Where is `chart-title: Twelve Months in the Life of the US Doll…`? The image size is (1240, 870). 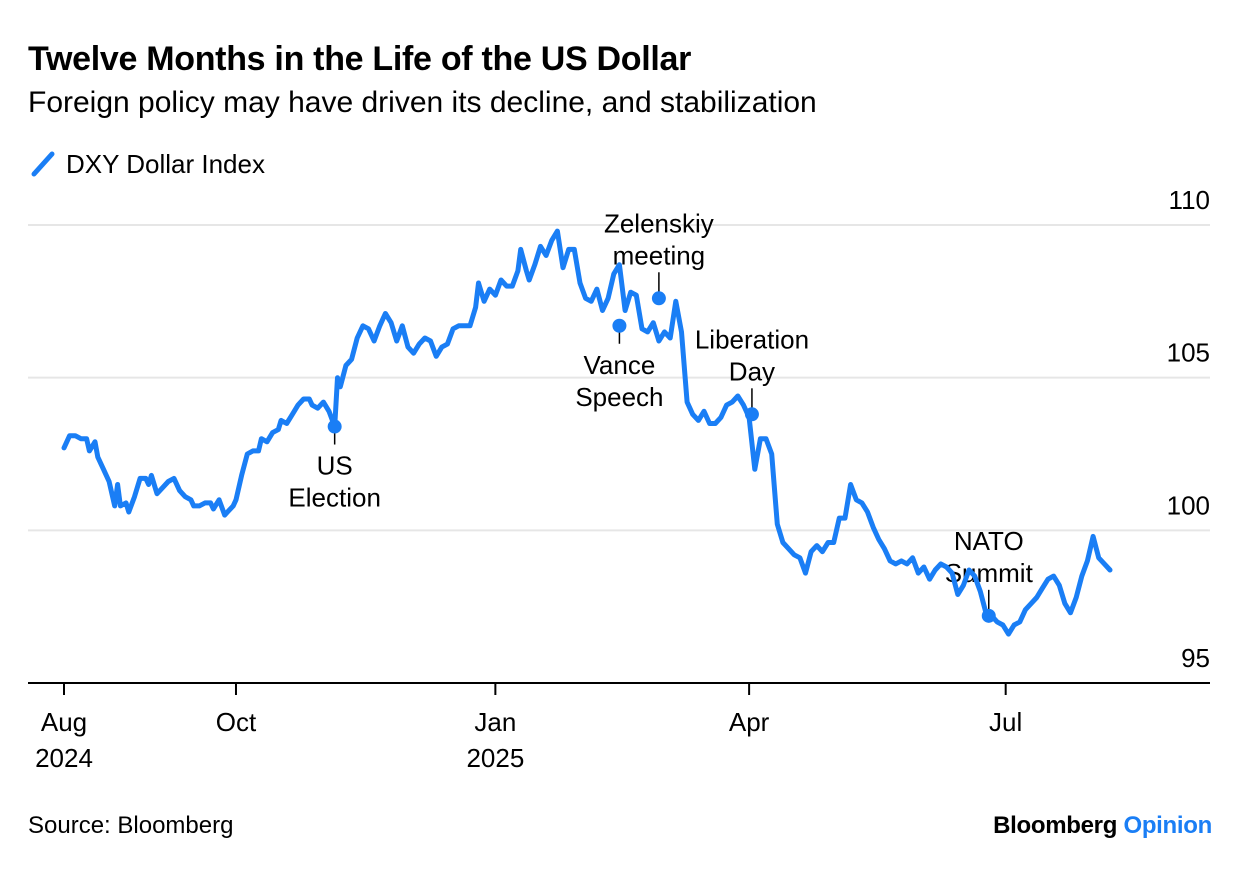 chart-title: Twelve Months in the Life of the US Doll… is located at coordinates (360, 59).